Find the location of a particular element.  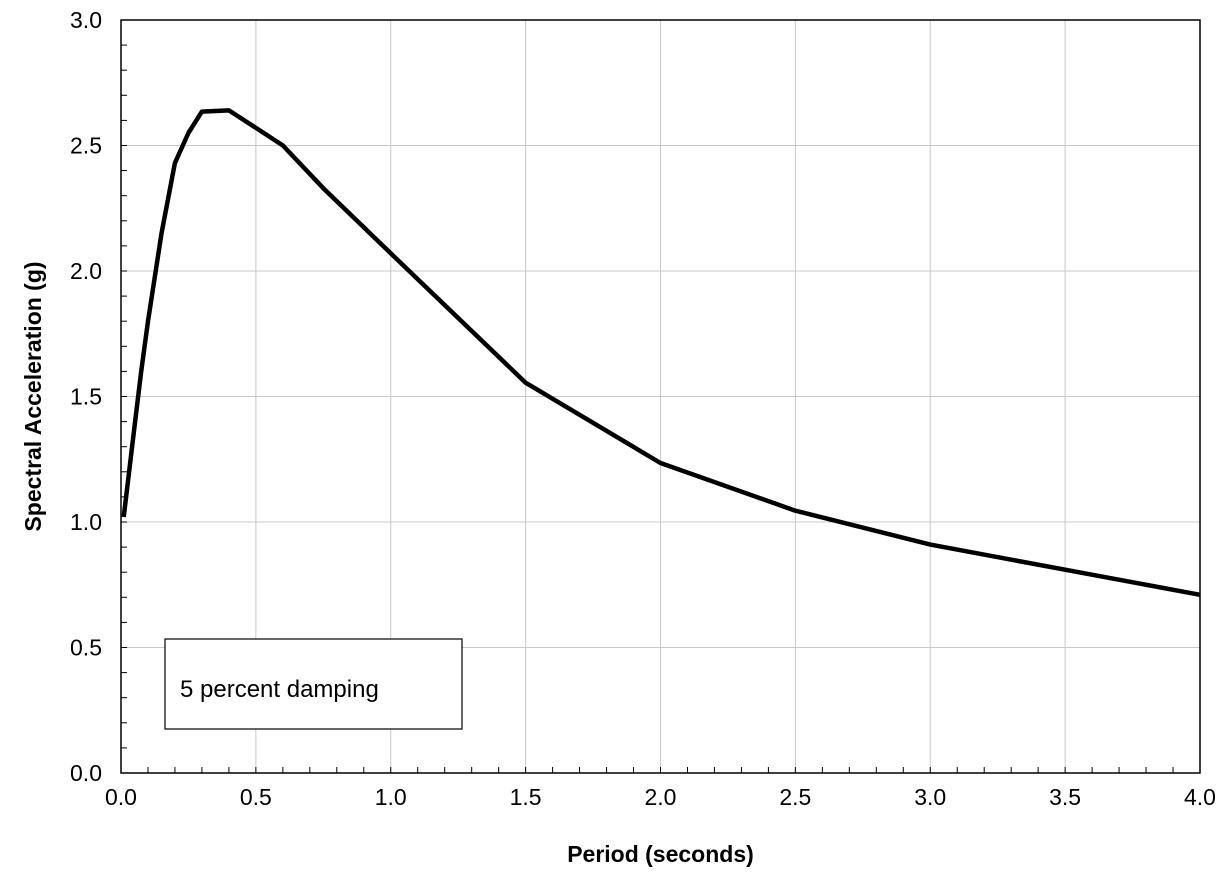

x-tick-label: 1.0 is located at coordinates (391, 797).